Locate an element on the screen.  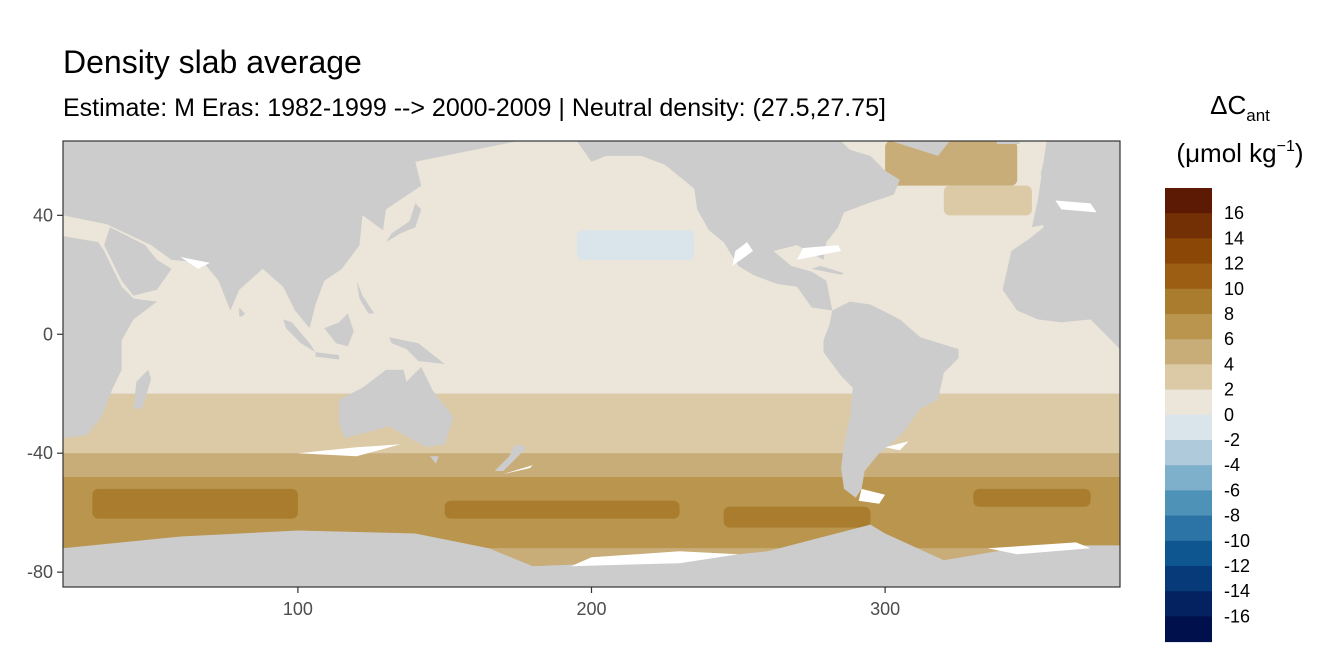
land-sumatra is located at coordinates (299, 336).